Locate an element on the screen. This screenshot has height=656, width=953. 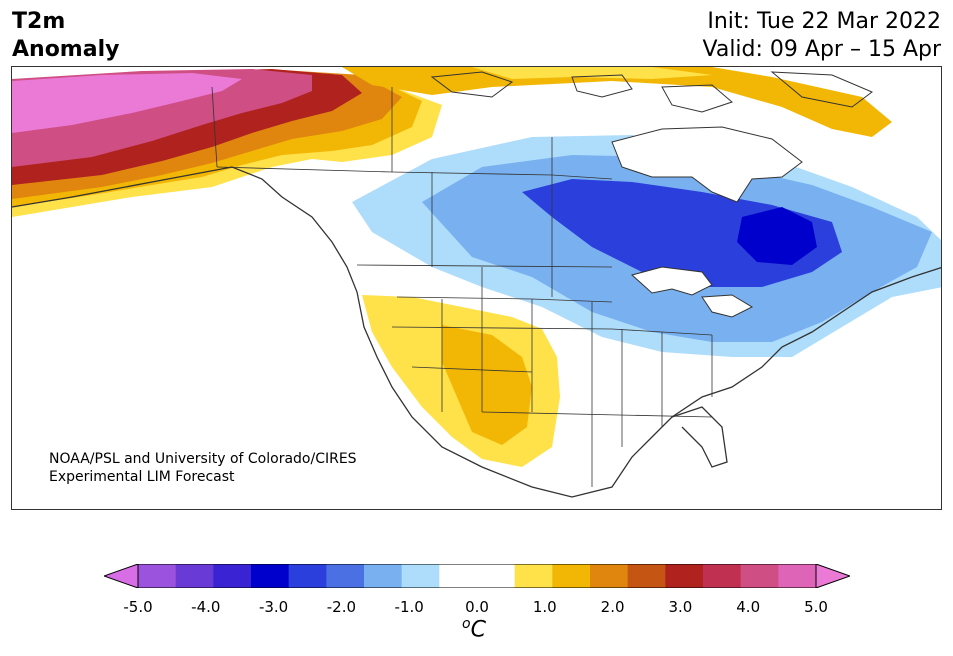
warm-region-southwest-core is located at coordinates (487, 385).